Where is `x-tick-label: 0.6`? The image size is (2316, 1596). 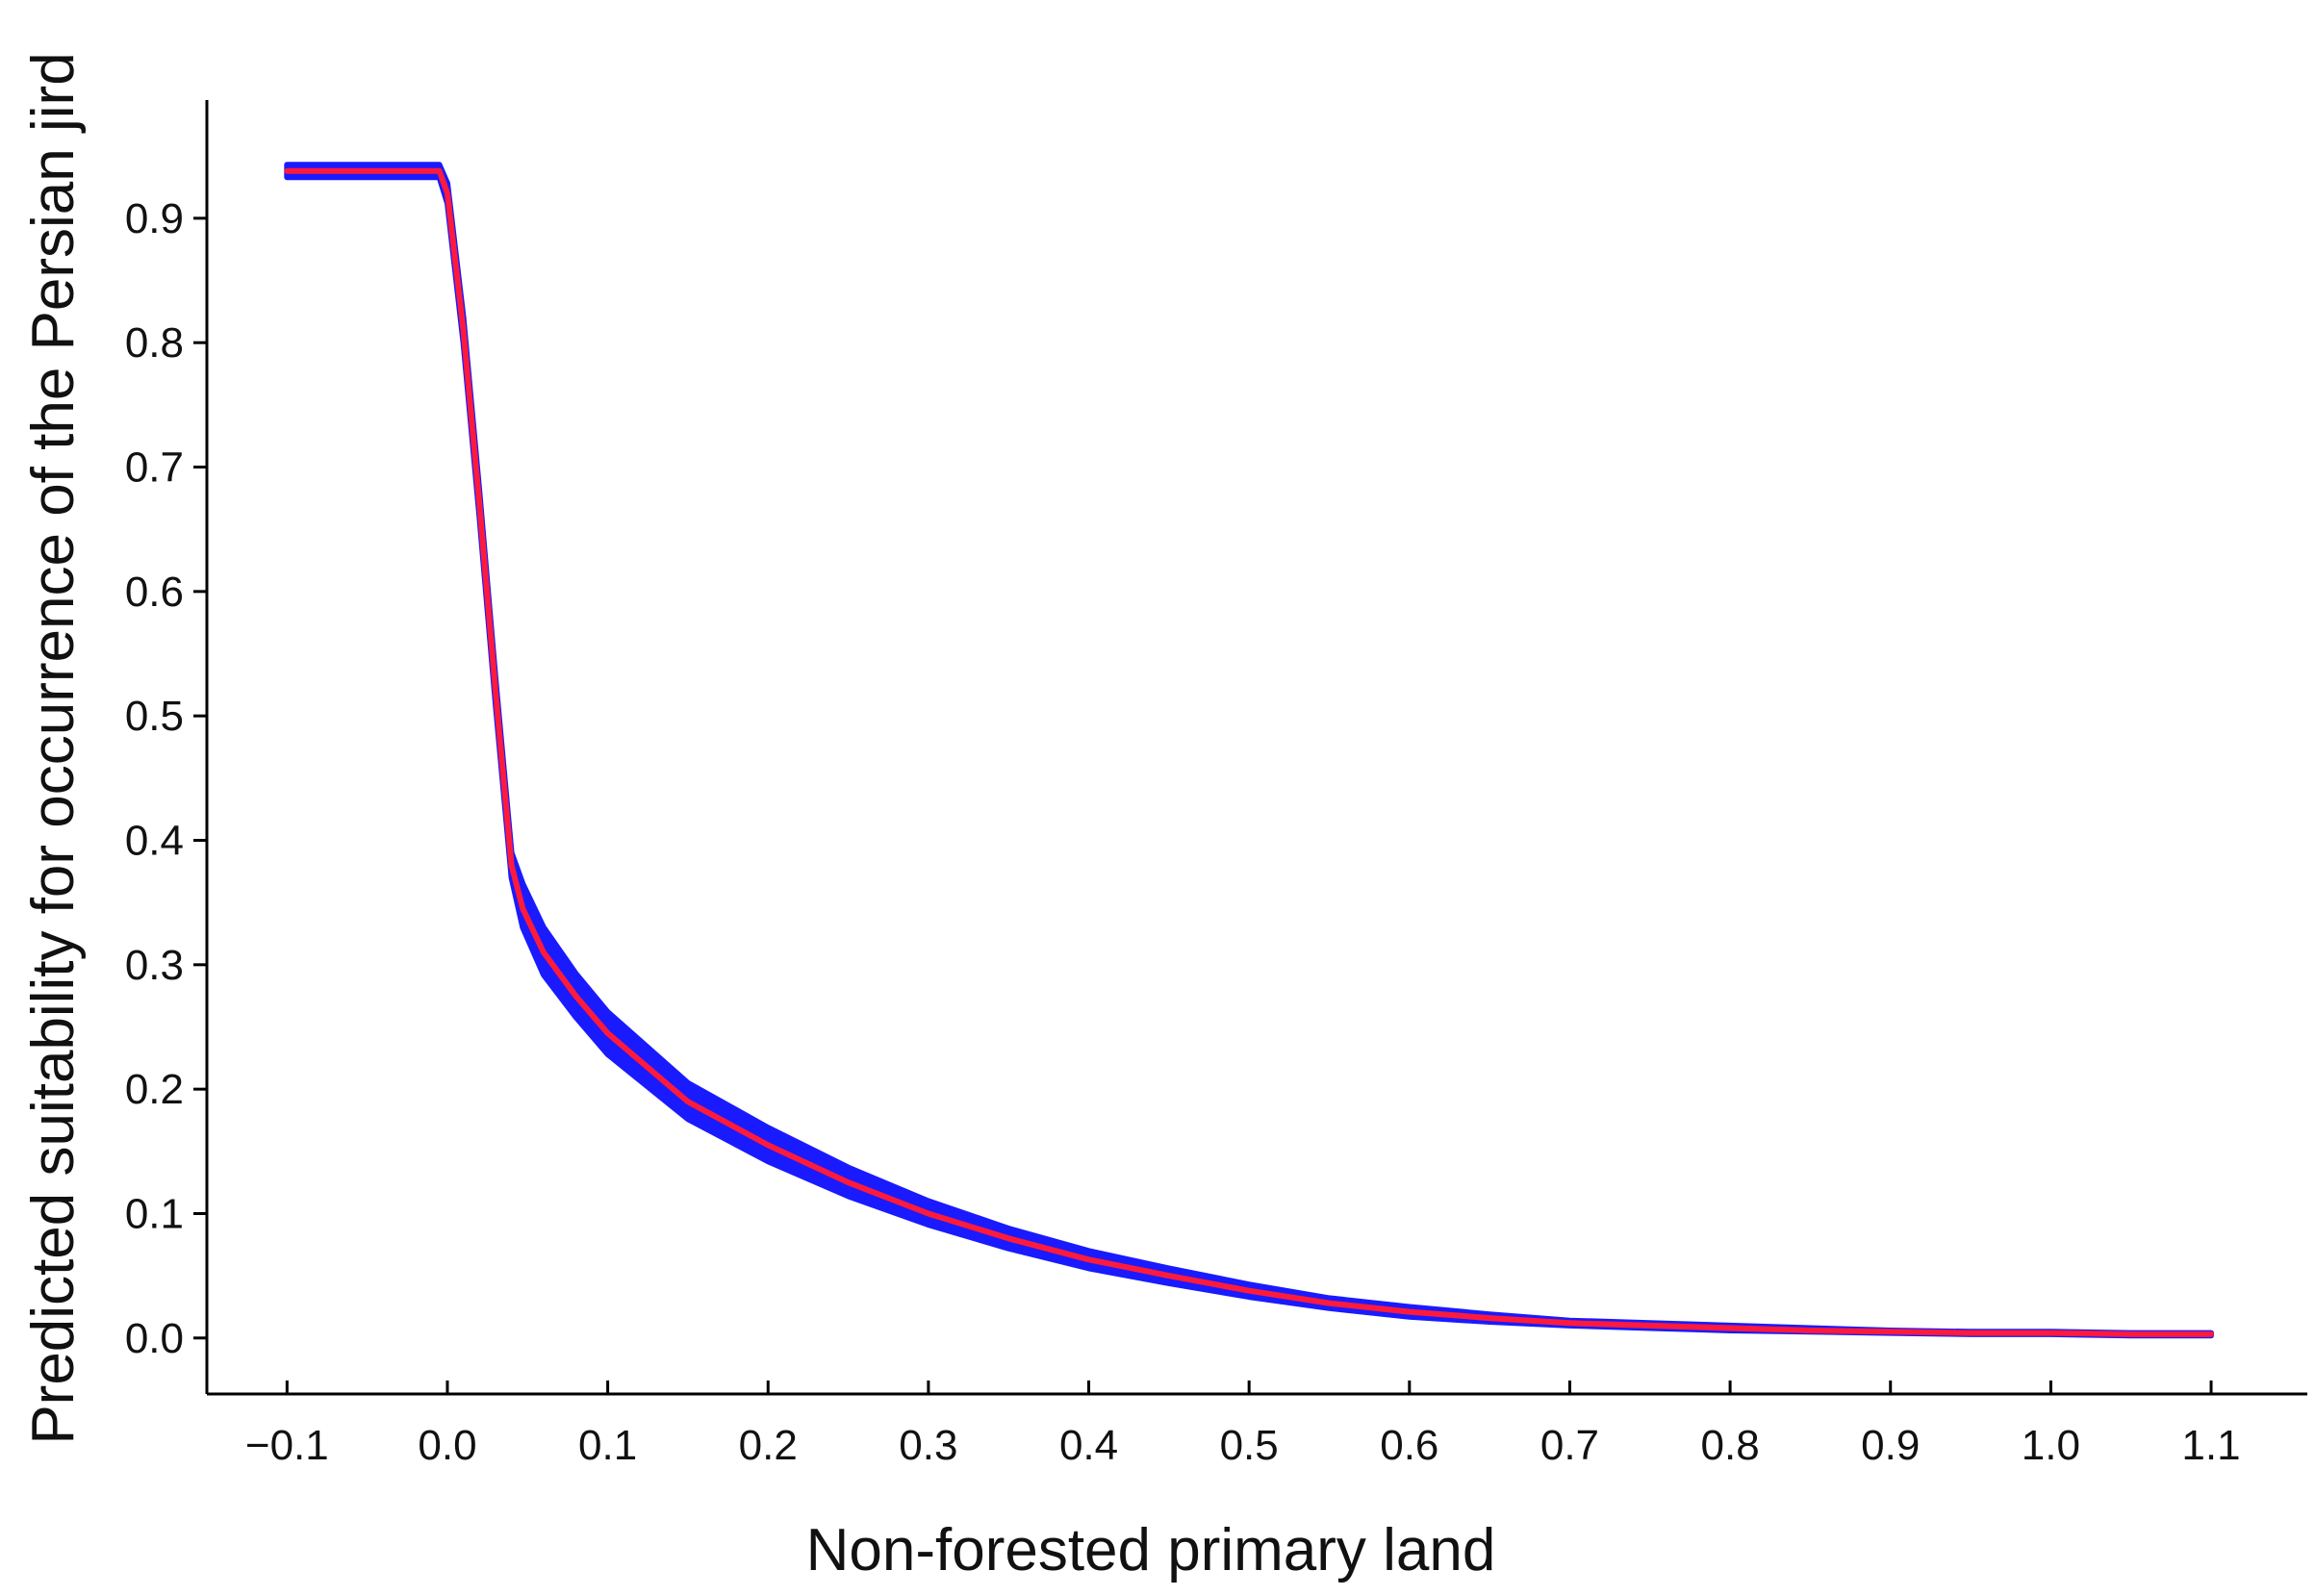 x-tick-label: 0.6 is located at coordinates (1409, 1445).